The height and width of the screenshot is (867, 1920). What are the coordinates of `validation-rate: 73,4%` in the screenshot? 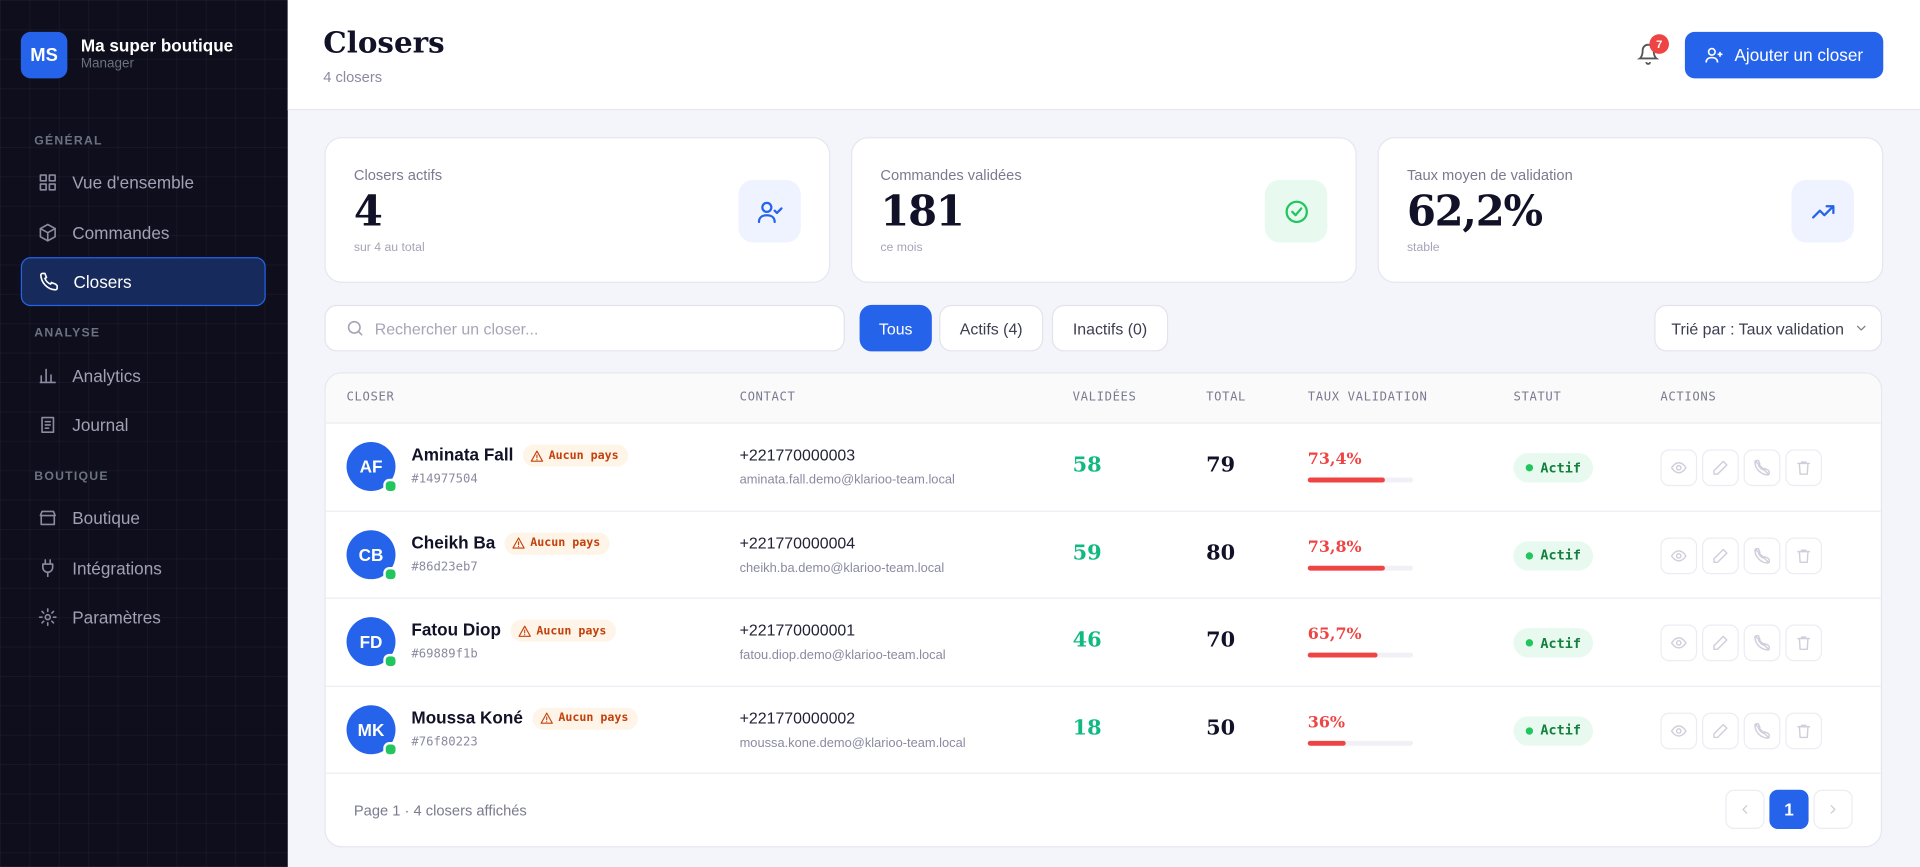 It's located at (1334, 459).